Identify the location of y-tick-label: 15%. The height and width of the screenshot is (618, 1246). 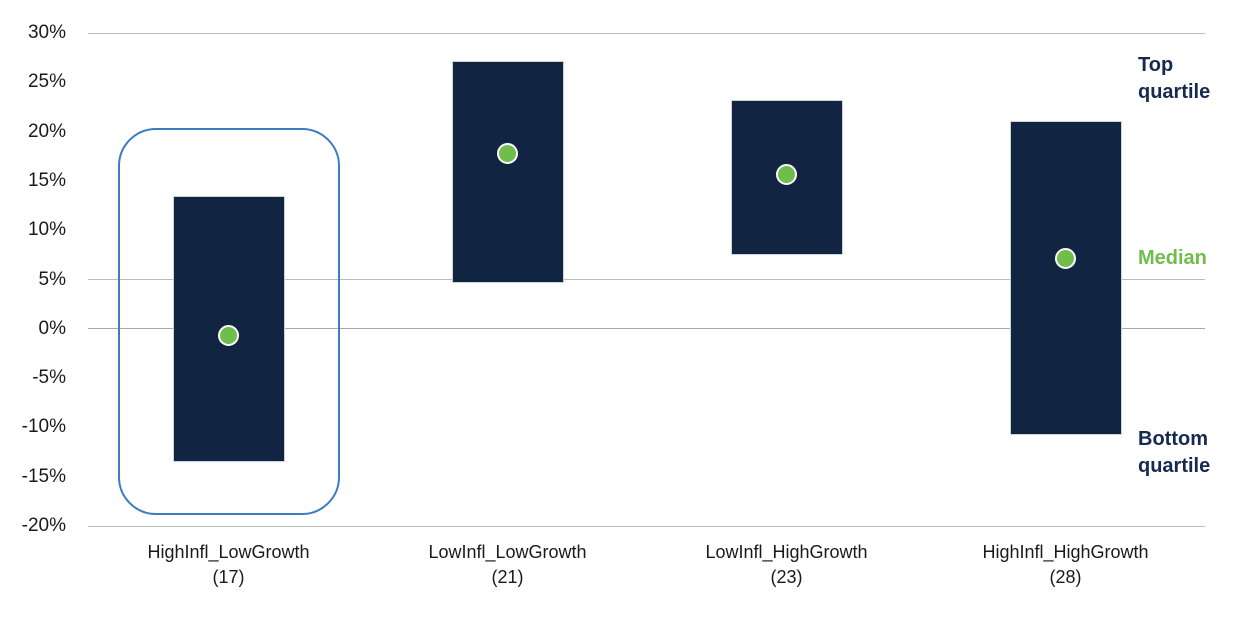
(46, 180).